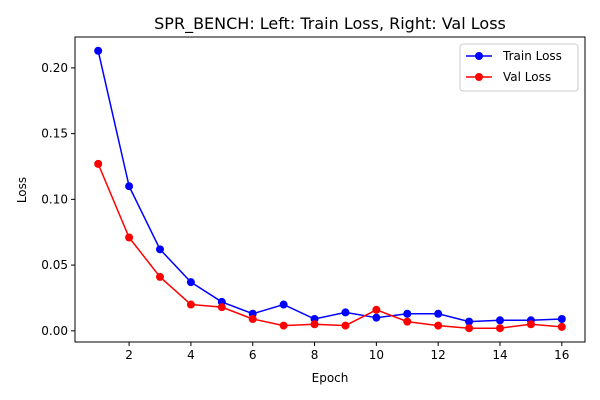 Image resolution: width=600 pixels, height=400 pixels. I want to click on y-tick-label: 0.20, so click(54, 68).